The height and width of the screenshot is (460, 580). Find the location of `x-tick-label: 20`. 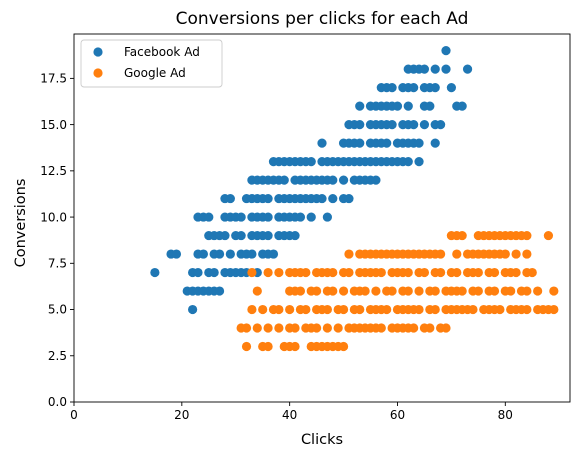

x-tick-label: 20 is located at coordinates (181, 415).